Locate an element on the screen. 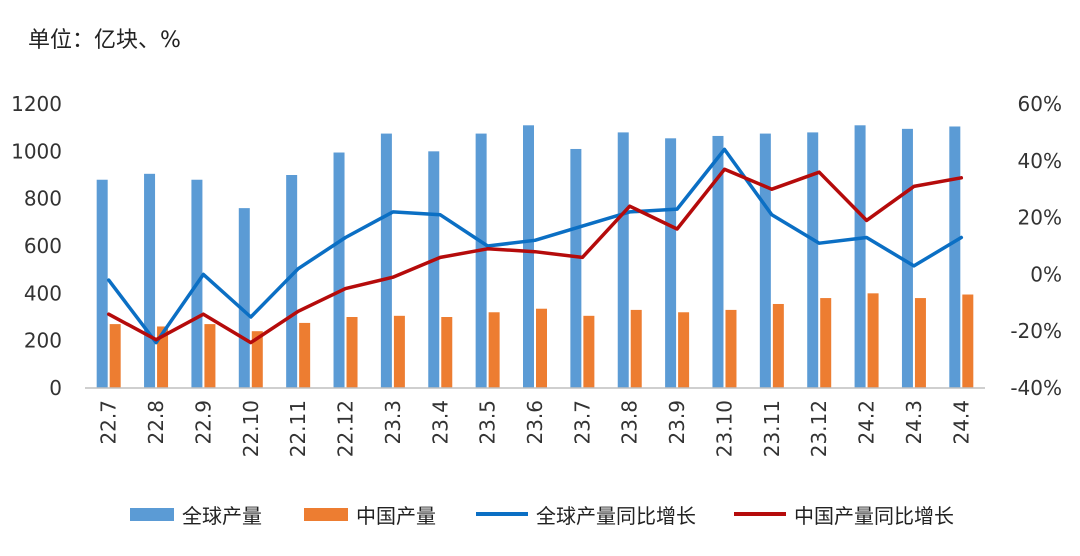  x-tick-label: 23.12 is located at coordinates (819, 428).